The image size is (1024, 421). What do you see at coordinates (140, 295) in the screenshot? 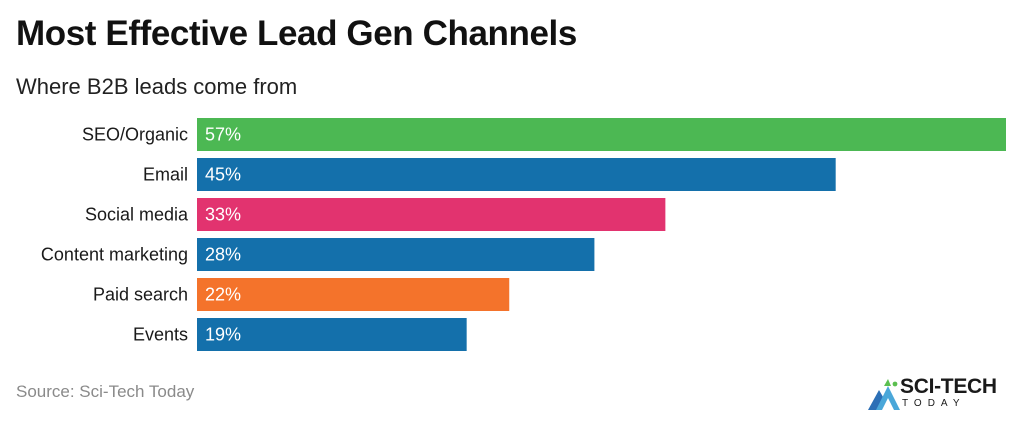
I see `category-label-paid-search: Paid search` at bounding box center [140, 295].